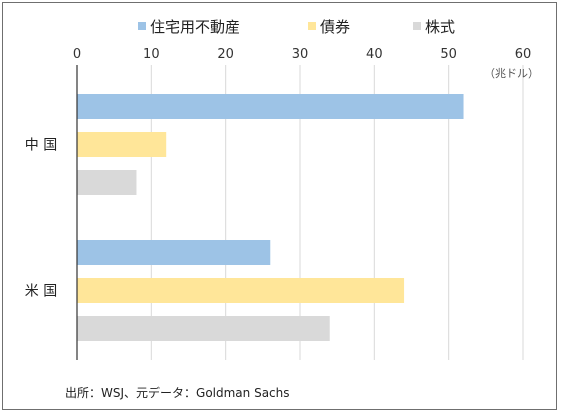 The width and height of the screenshot is (563, 416). I want to click on x-tick-label-60: 60, so click(523, 54).